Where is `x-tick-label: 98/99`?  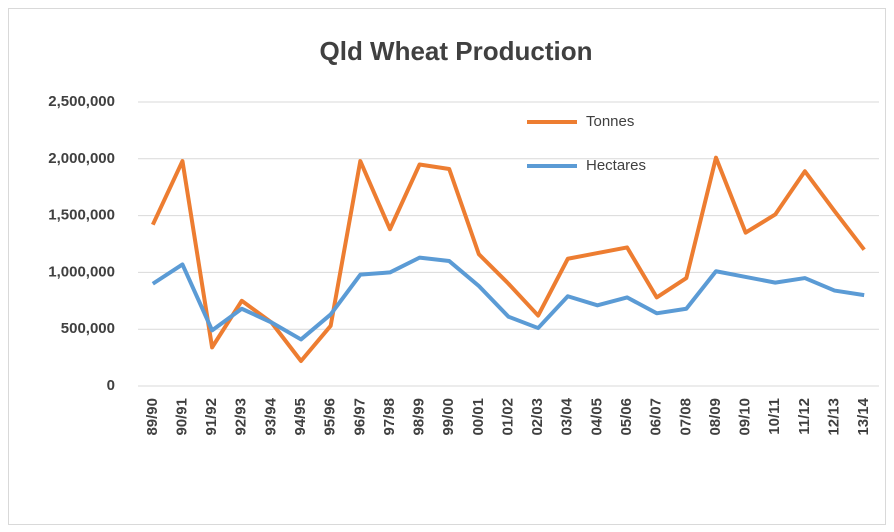
x-tick-label: 98/99 is located at coordinates (419, 417).